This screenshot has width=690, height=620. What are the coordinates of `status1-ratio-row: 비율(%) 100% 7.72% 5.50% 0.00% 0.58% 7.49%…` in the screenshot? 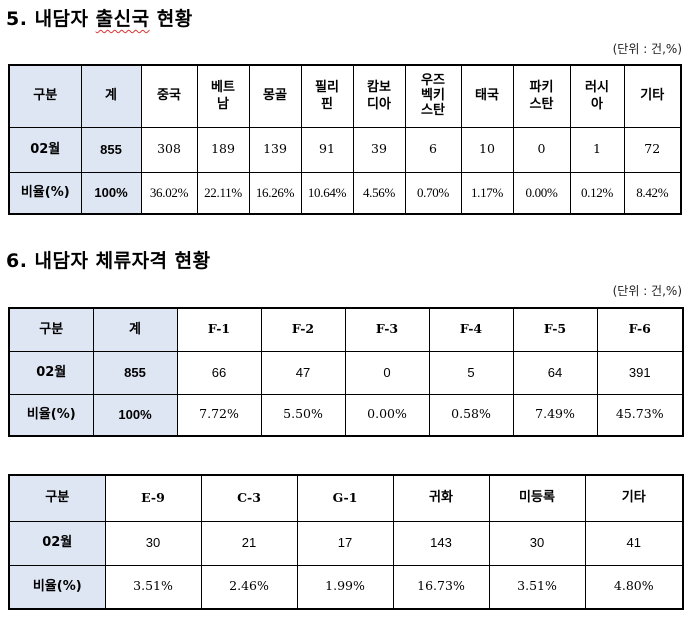 It's located at (346, 415).